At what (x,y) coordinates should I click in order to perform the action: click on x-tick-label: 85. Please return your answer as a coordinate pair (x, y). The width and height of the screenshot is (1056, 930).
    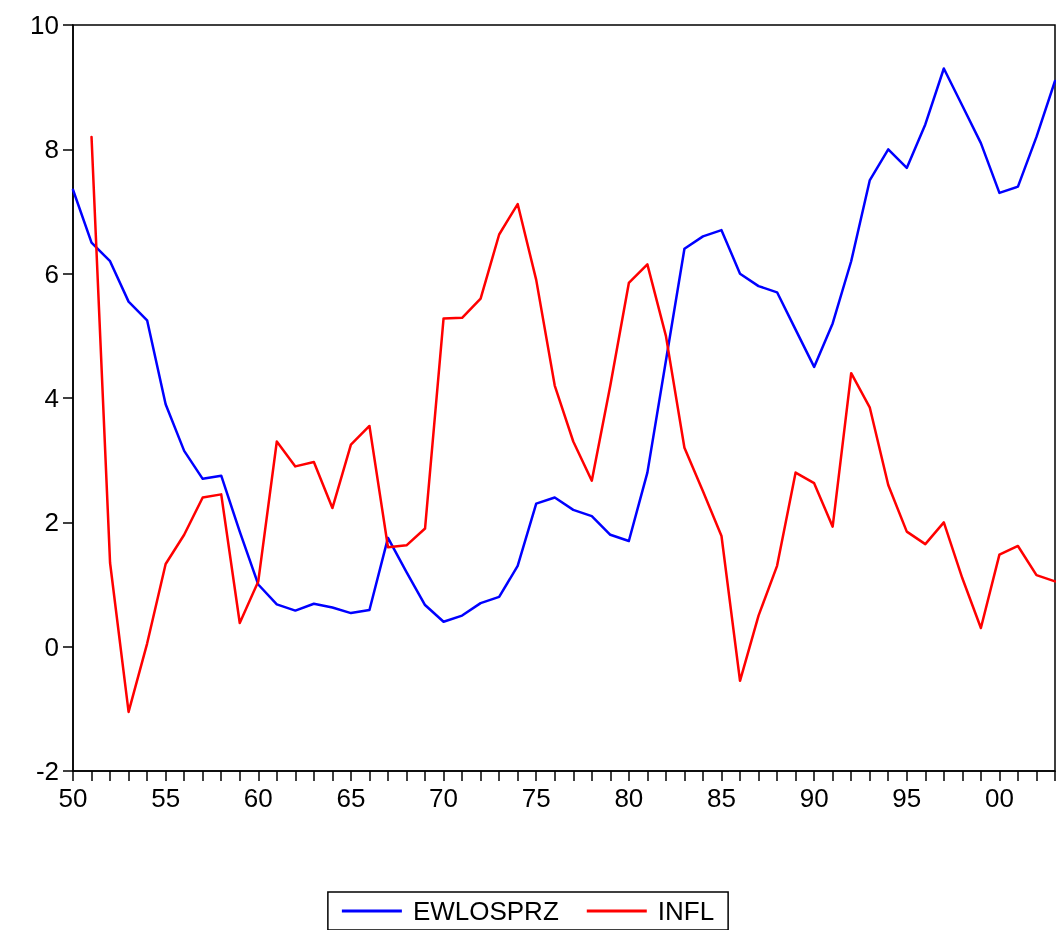
    Looking at the image, I should click on (721, 798).